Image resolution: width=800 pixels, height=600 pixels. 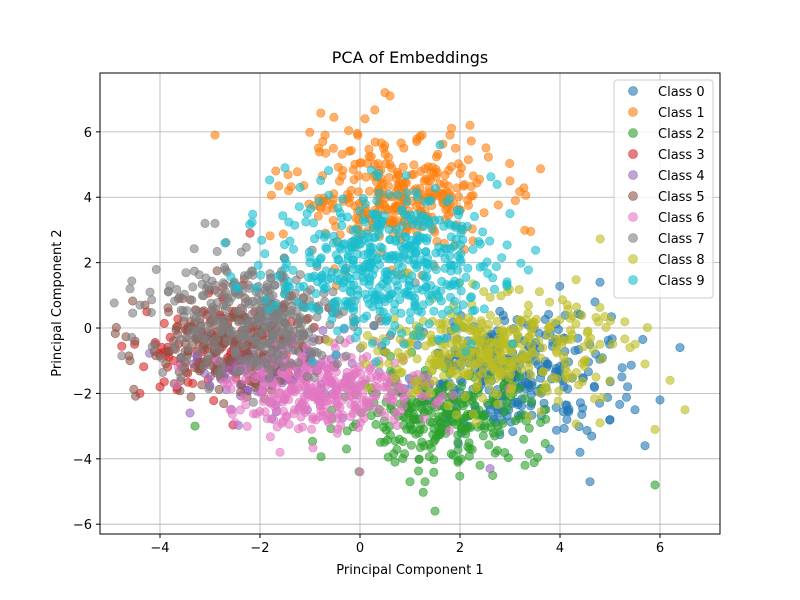 What do you see at coordinates (681, 197) in the screenshot?
I see `legend-label: Class 5` at bounding box center [681, 197].